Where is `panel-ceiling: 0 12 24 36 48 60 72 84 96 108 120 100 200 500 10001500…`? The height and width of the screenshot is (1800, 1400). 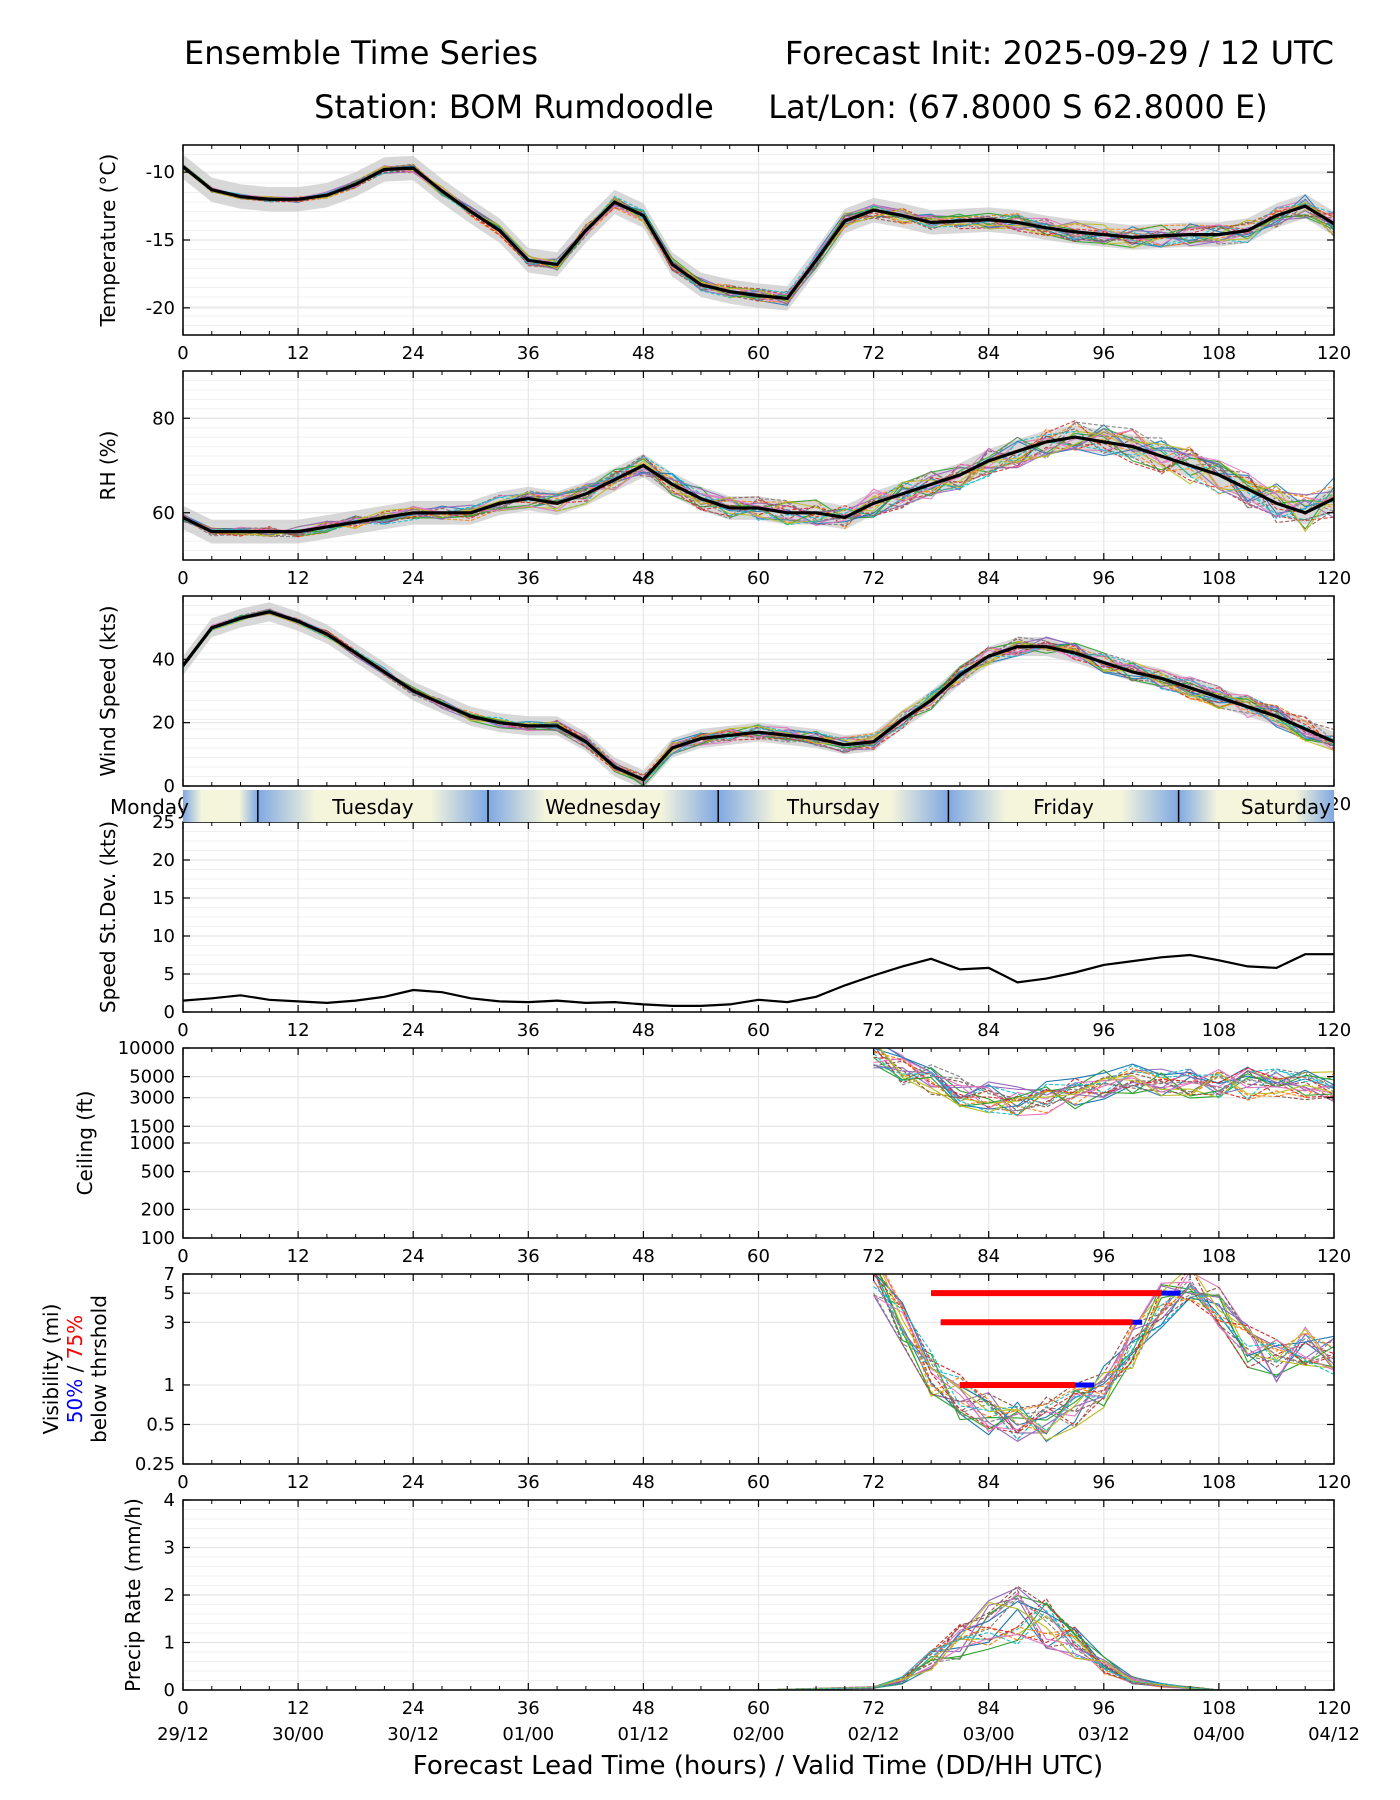
panel-ceiling: 0 12 24 36 48 60 72 84 96 108 120 100 200 500 10001500… is located at coordinates (712, 1152).